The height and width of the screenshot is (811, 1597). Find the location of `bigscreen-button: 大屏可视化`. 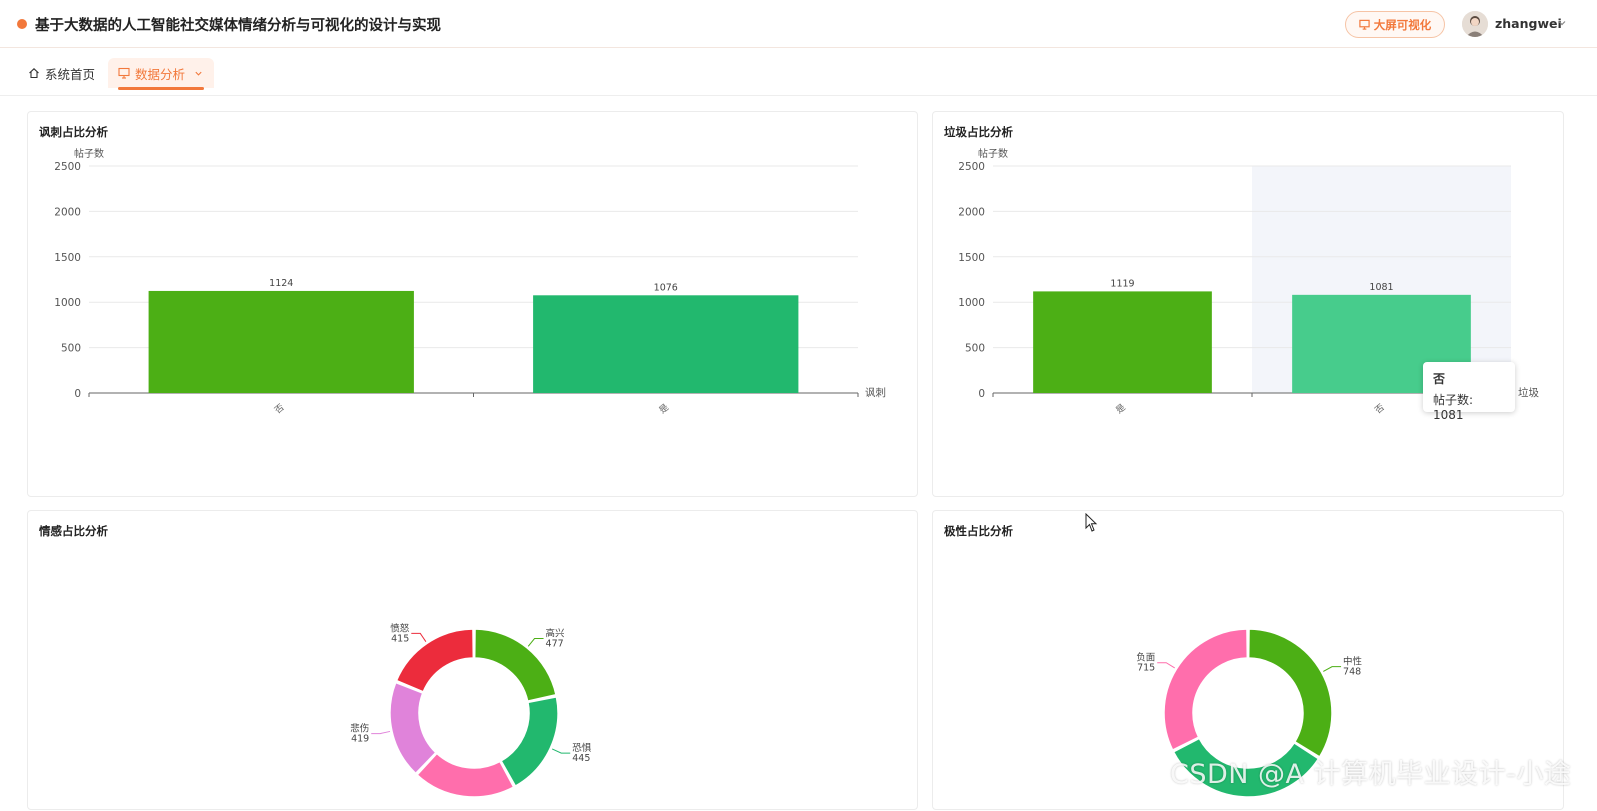

bigscreen-button: 大屏可视化 is located at coordinates (1395, 24).